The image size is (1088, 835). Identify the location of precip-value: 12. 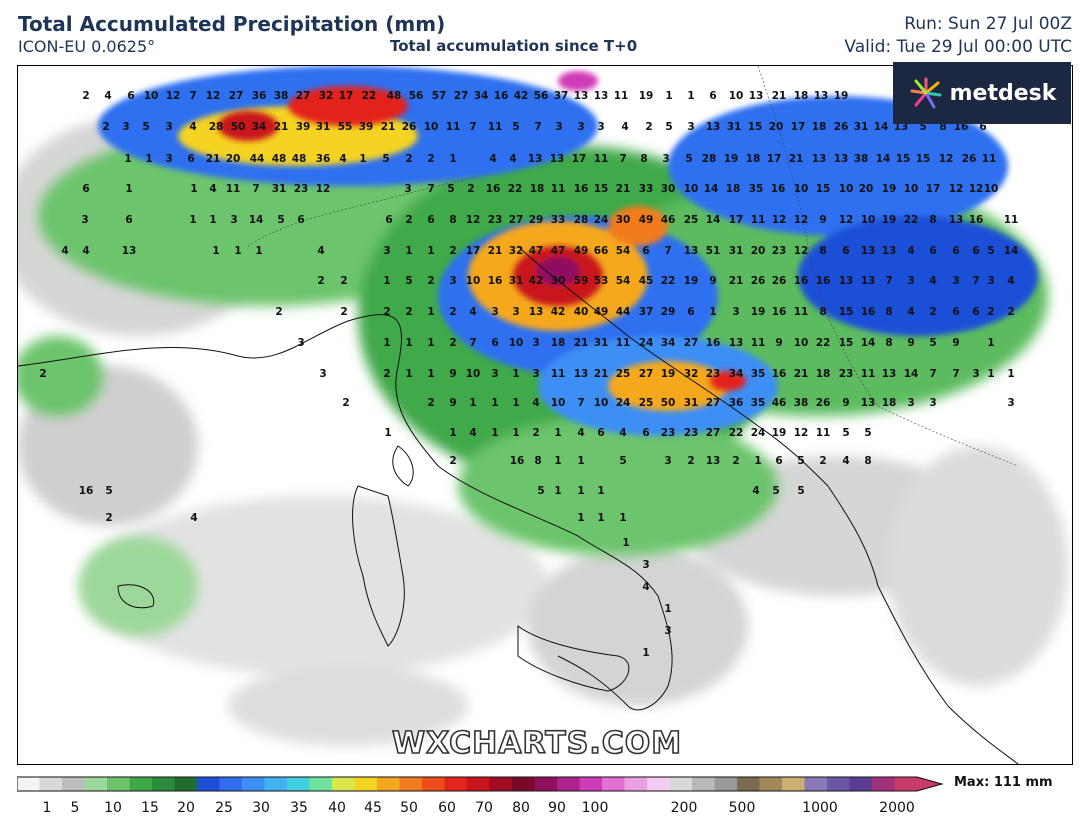
(846, 220).